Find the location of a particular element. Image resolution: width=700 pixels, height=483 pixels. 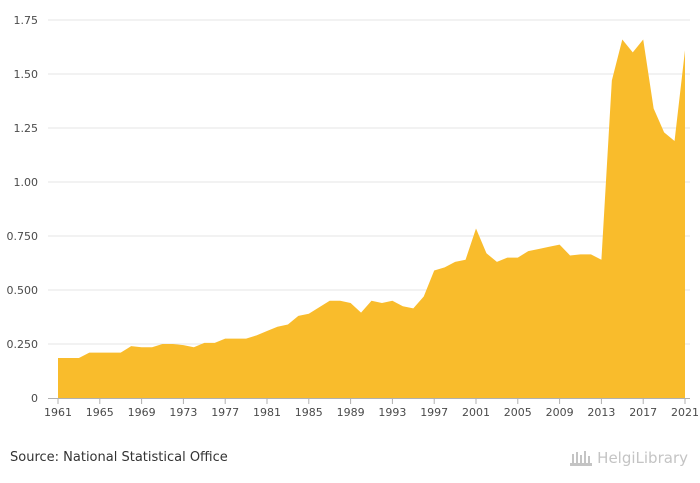

x-tick-label: 1973 is located at coordinates (183, 412).